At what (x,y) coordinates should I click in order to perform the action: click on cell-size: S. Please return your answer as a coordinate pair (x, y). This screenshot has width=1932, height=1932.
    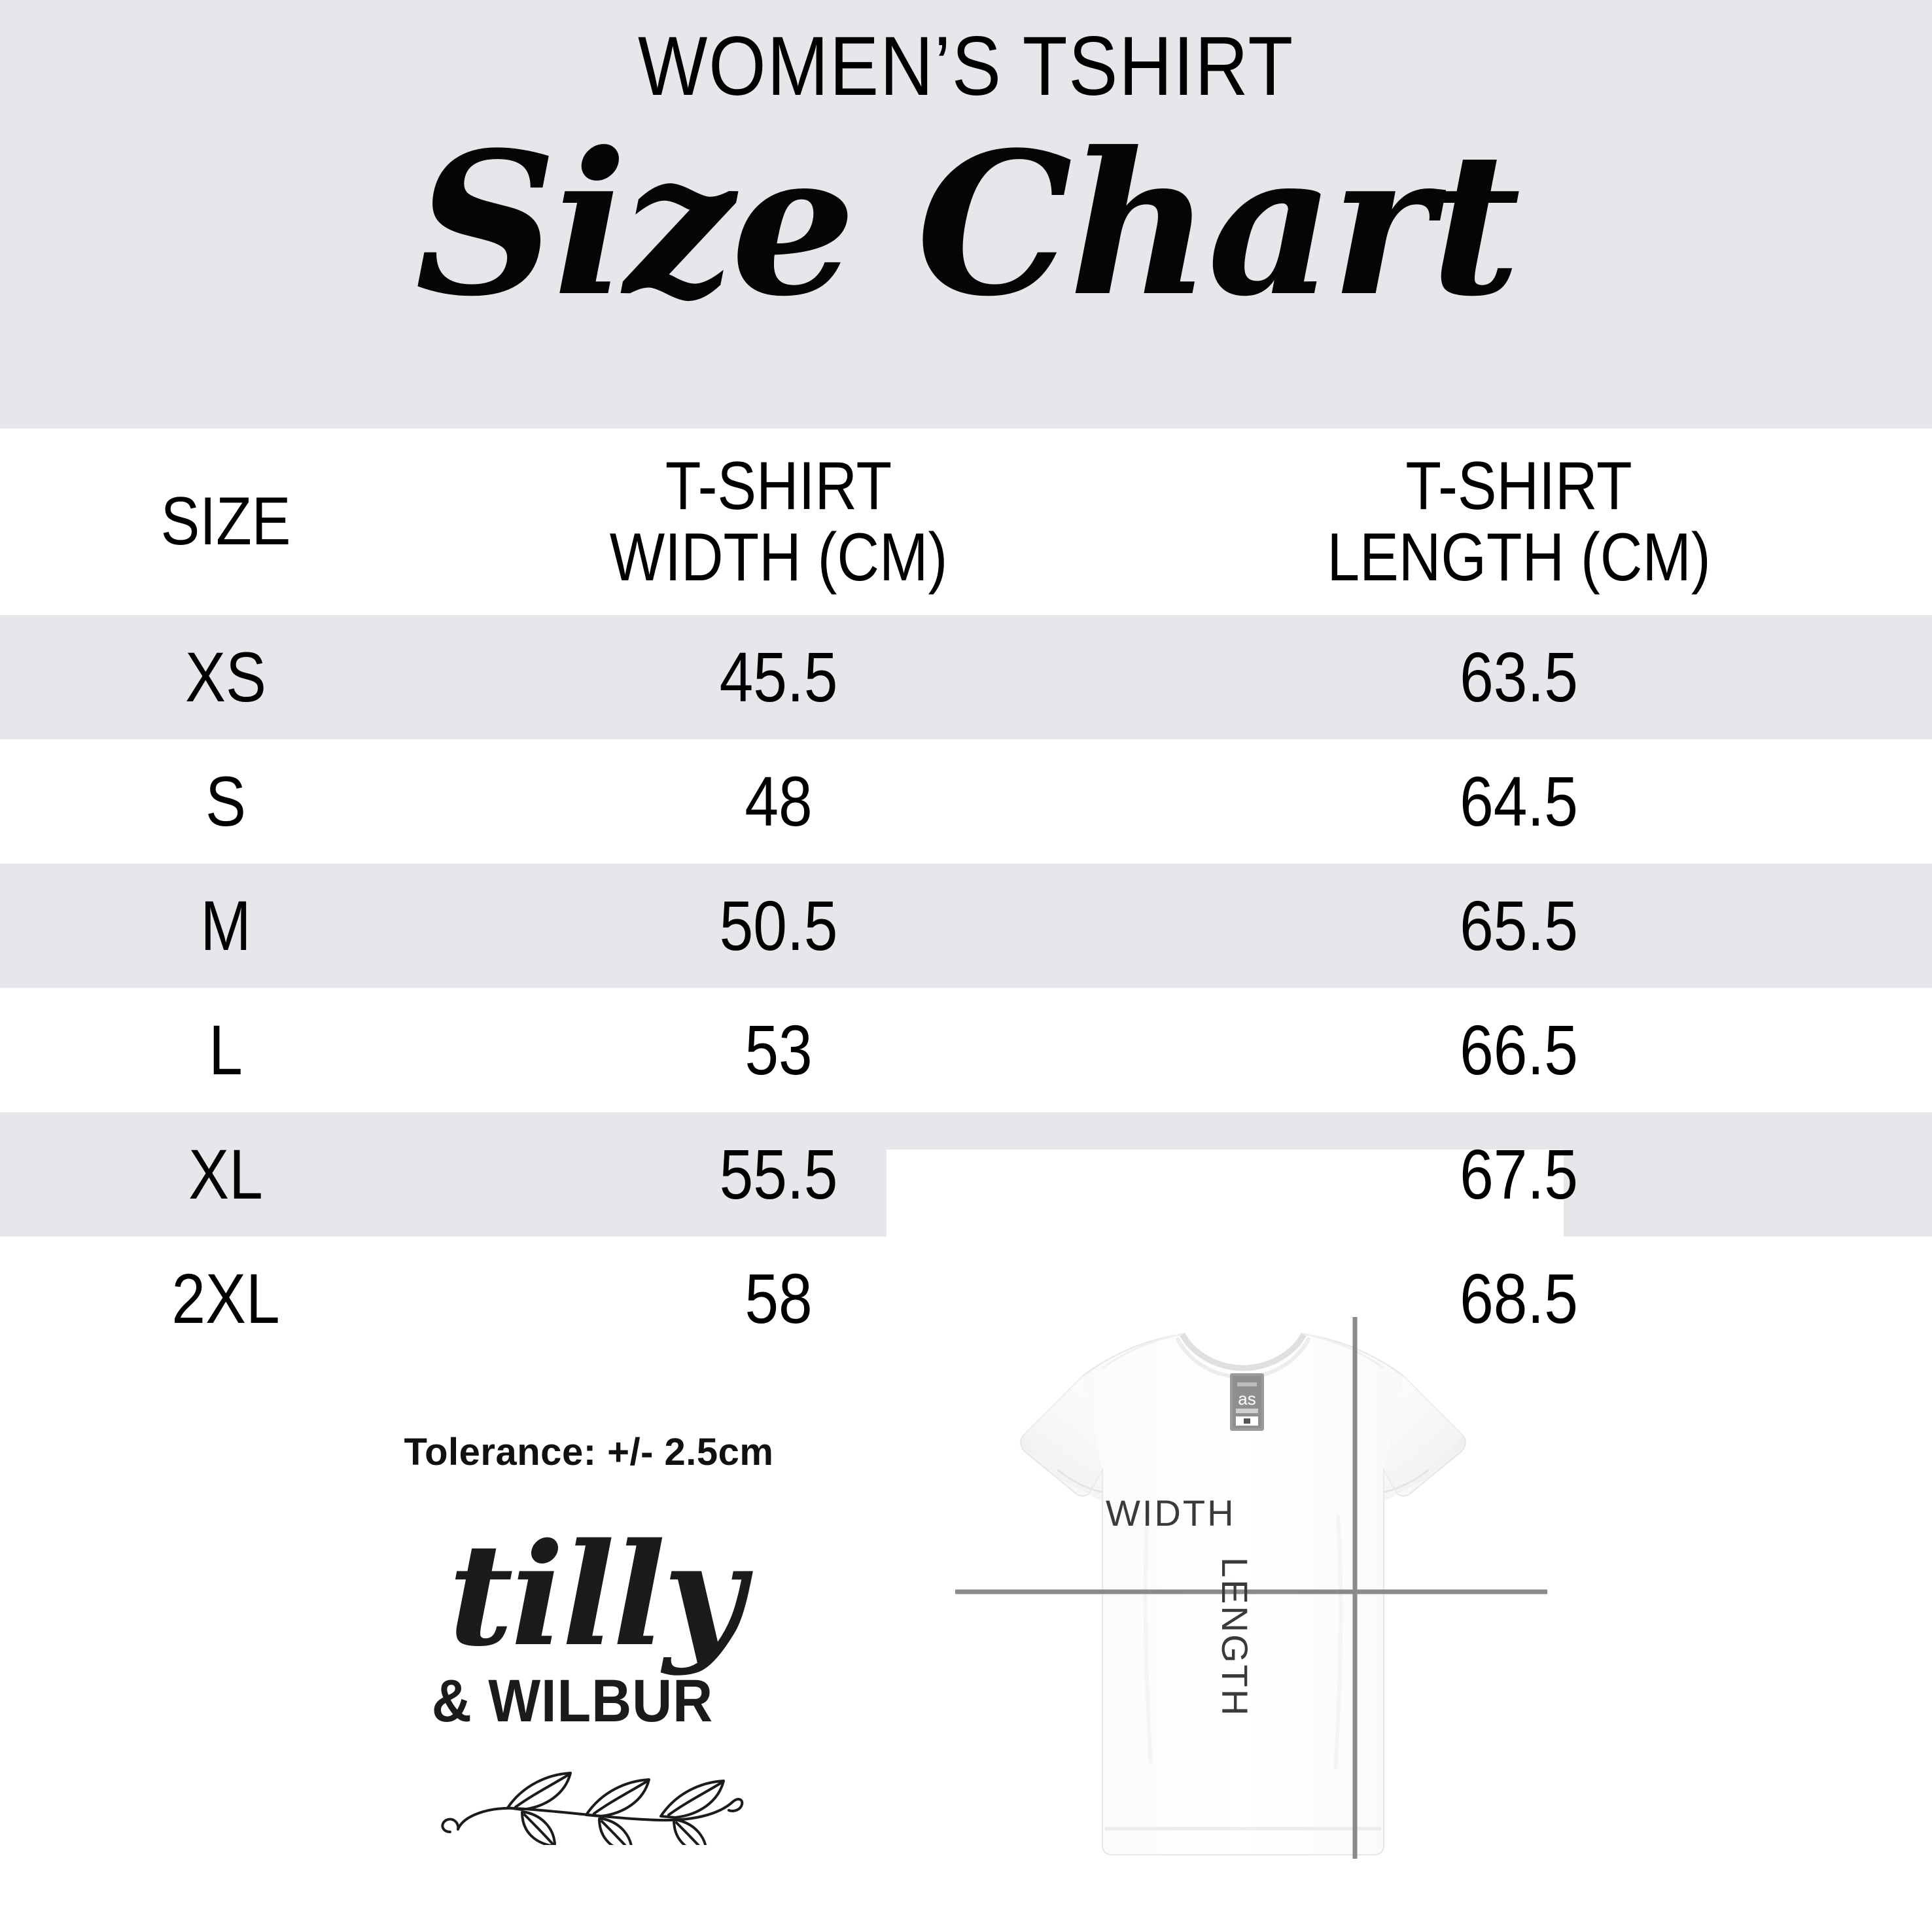
    Looking at the image, I should click on (225, 801).